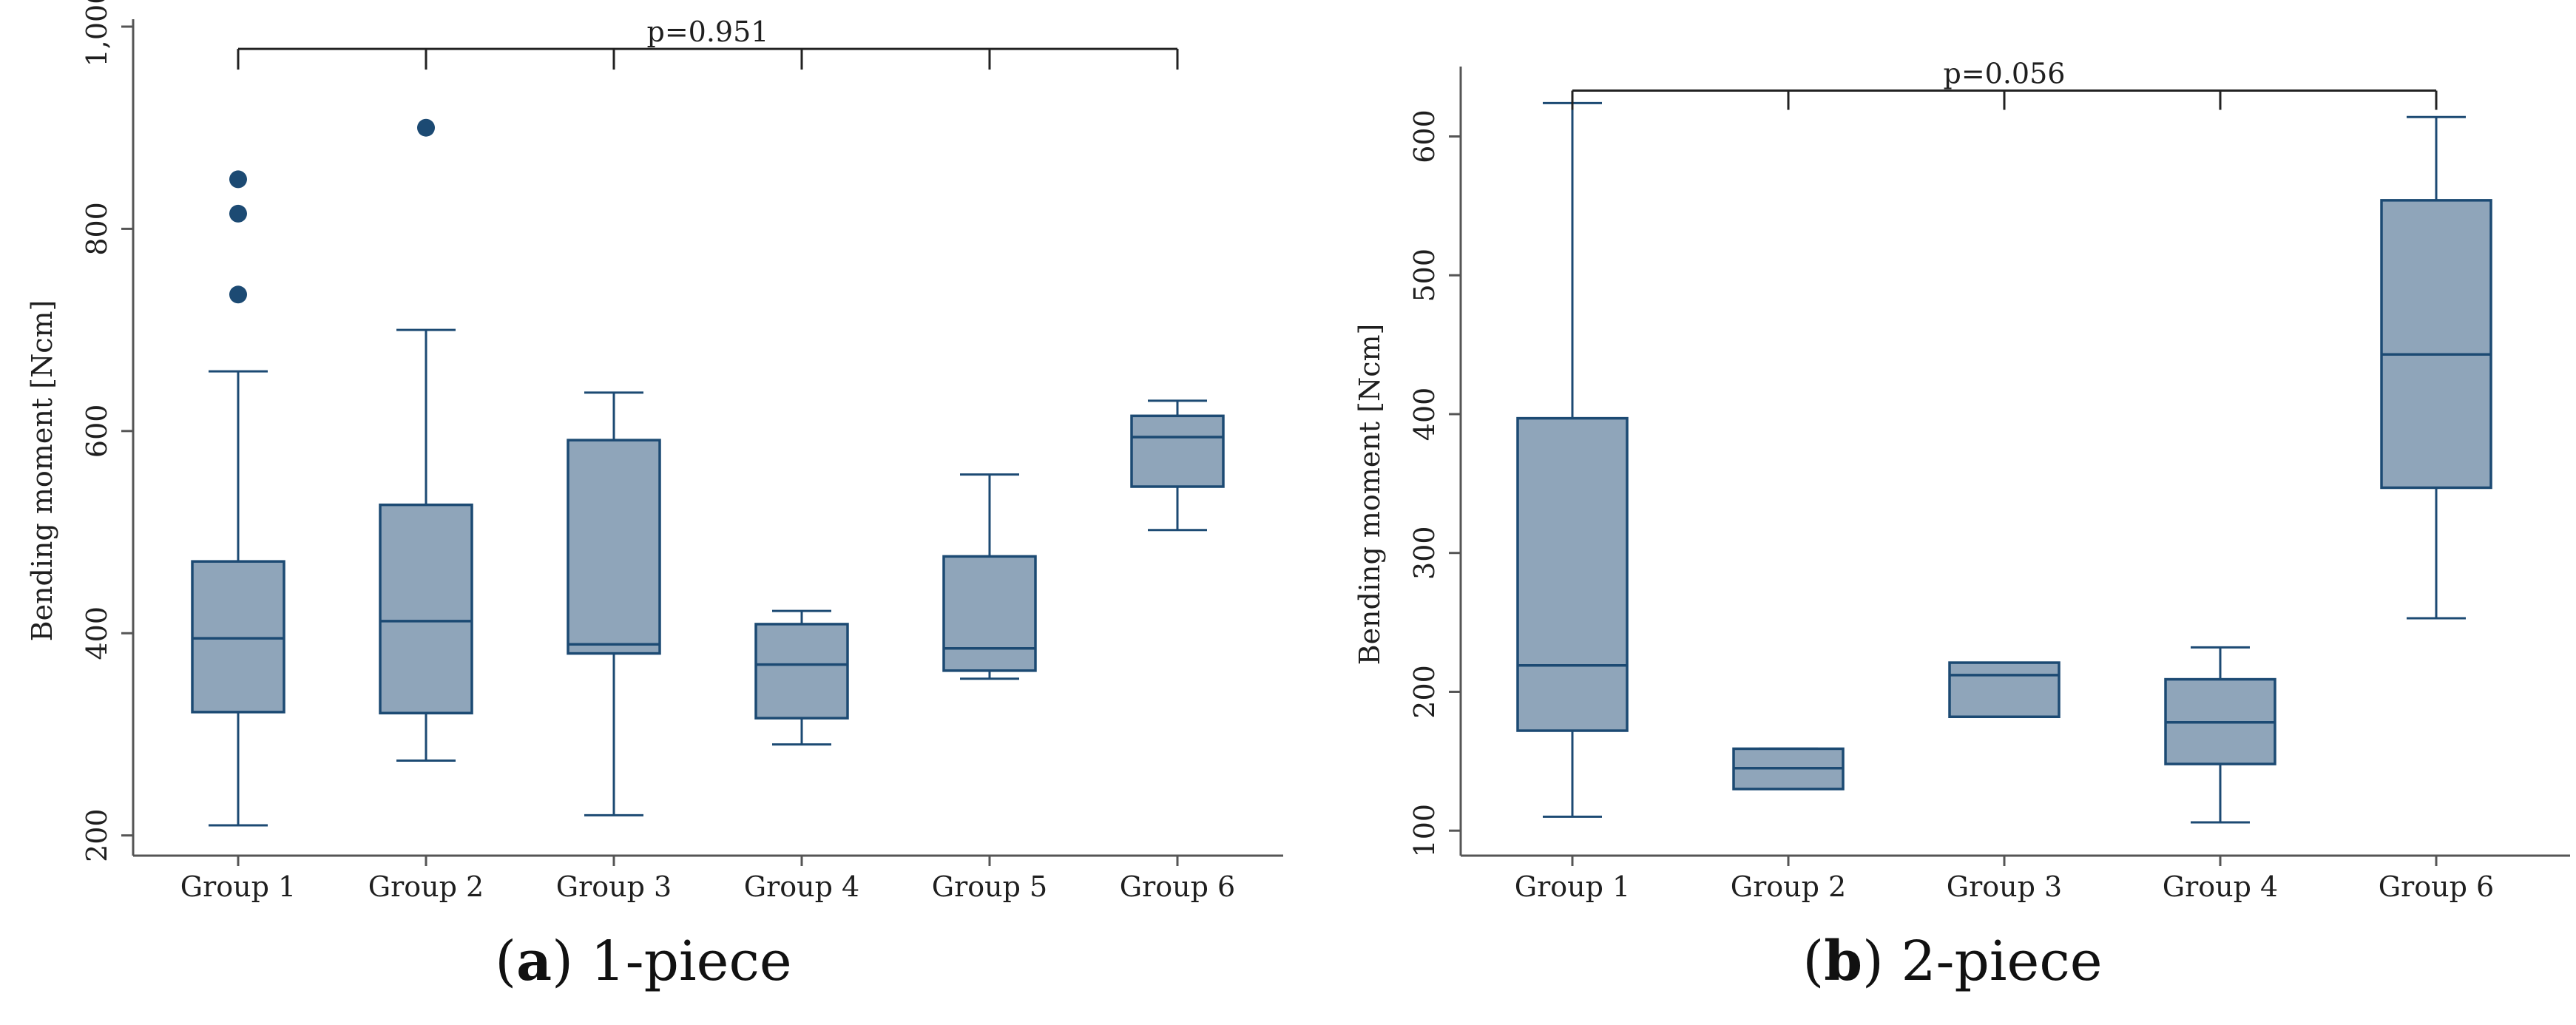 This screenshot has height=1025, width=2576. What do you see at coordinates (1424, 831) in the screenshot?
I see `y-tick-label: 100` at bounding box center [1424, 831].